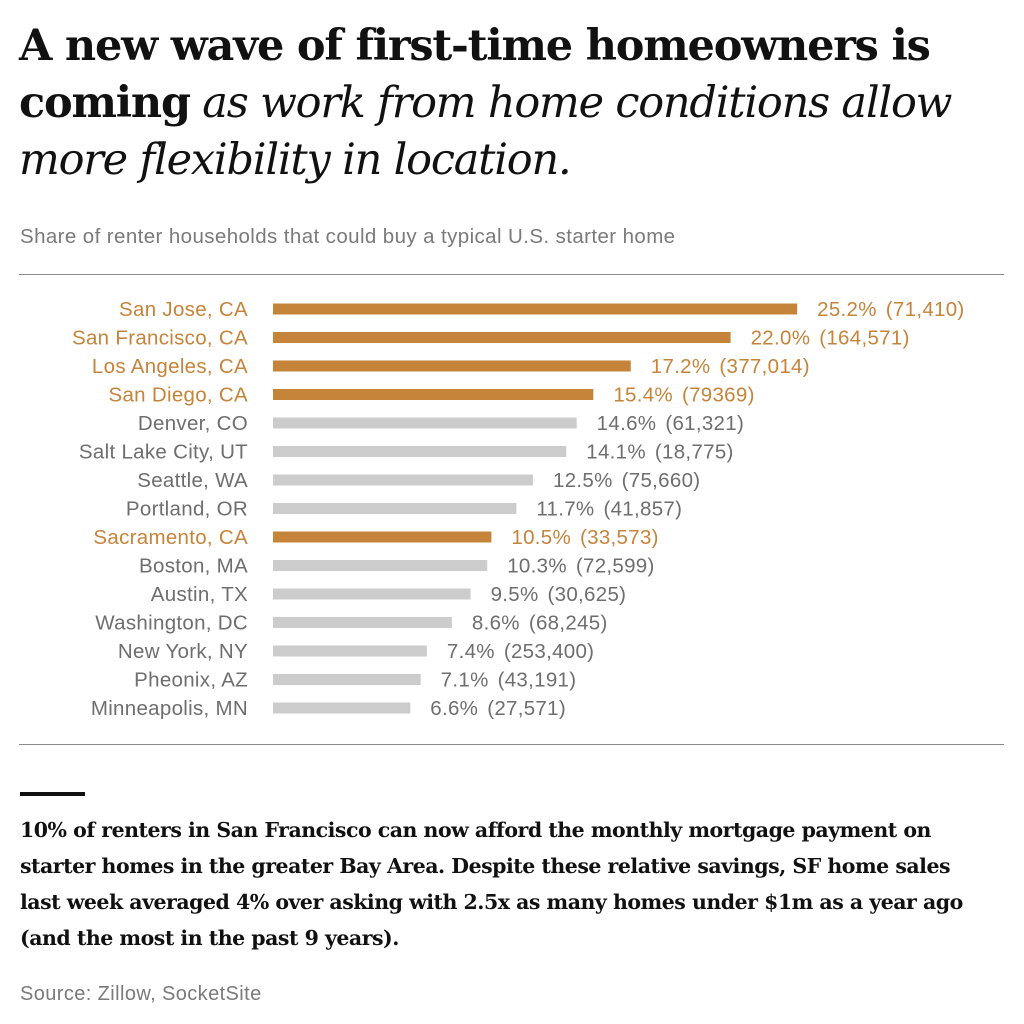 This screenshot has height=1024, width=1024. I want to click on percent-label: 22.0%, so click(781, 338).